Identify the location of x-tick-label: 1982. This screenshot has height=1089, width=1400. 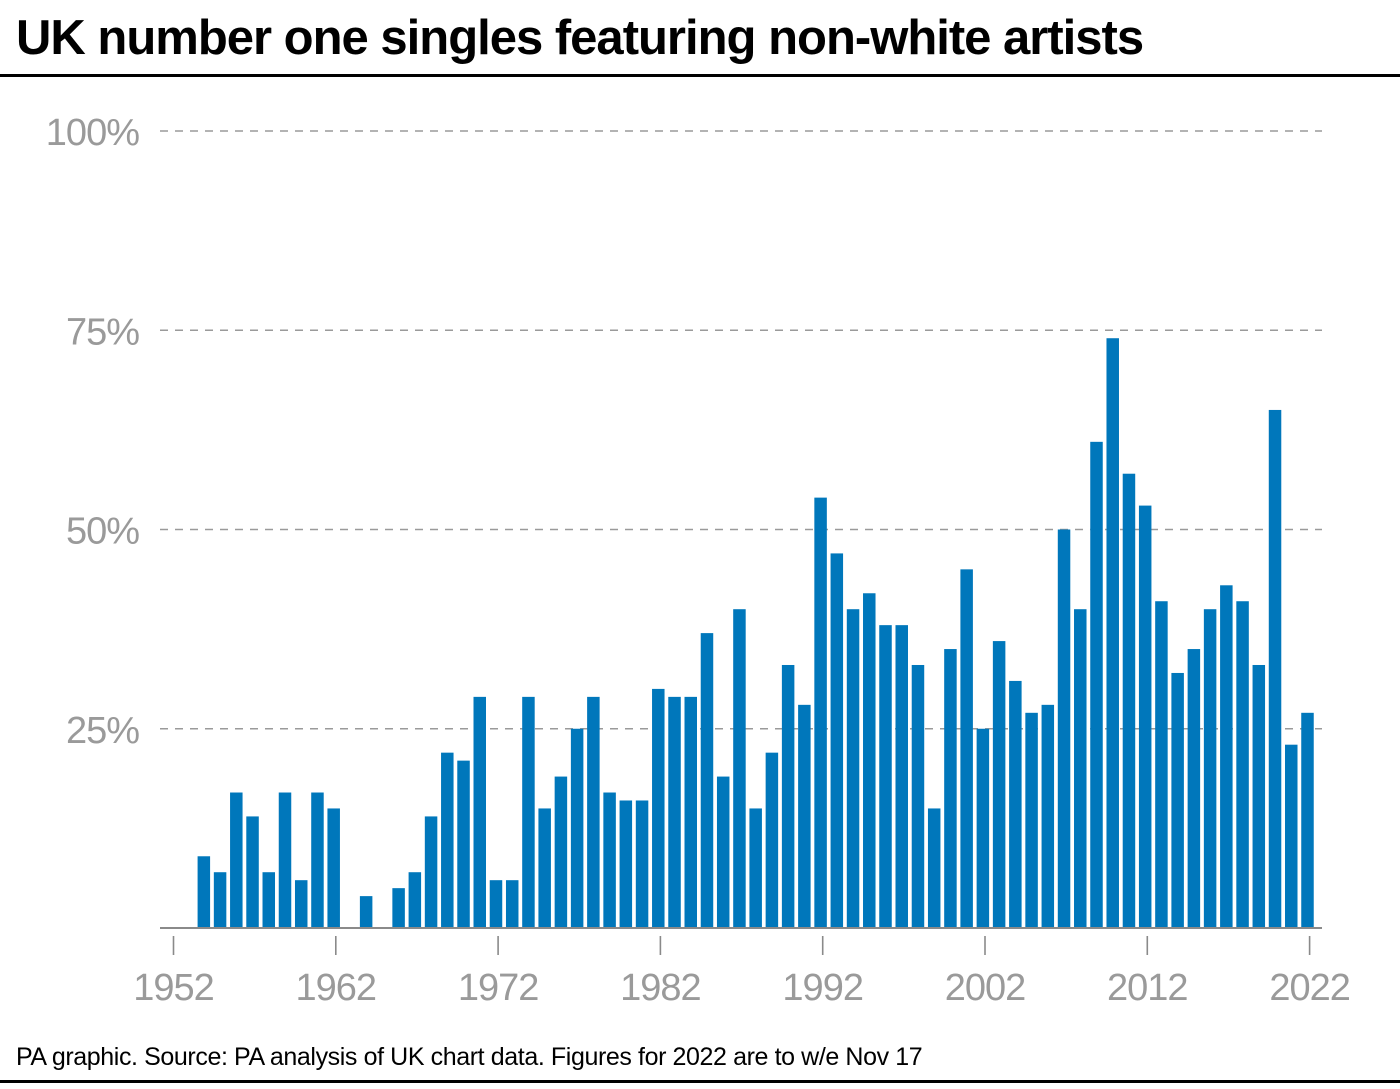
(660, 988).